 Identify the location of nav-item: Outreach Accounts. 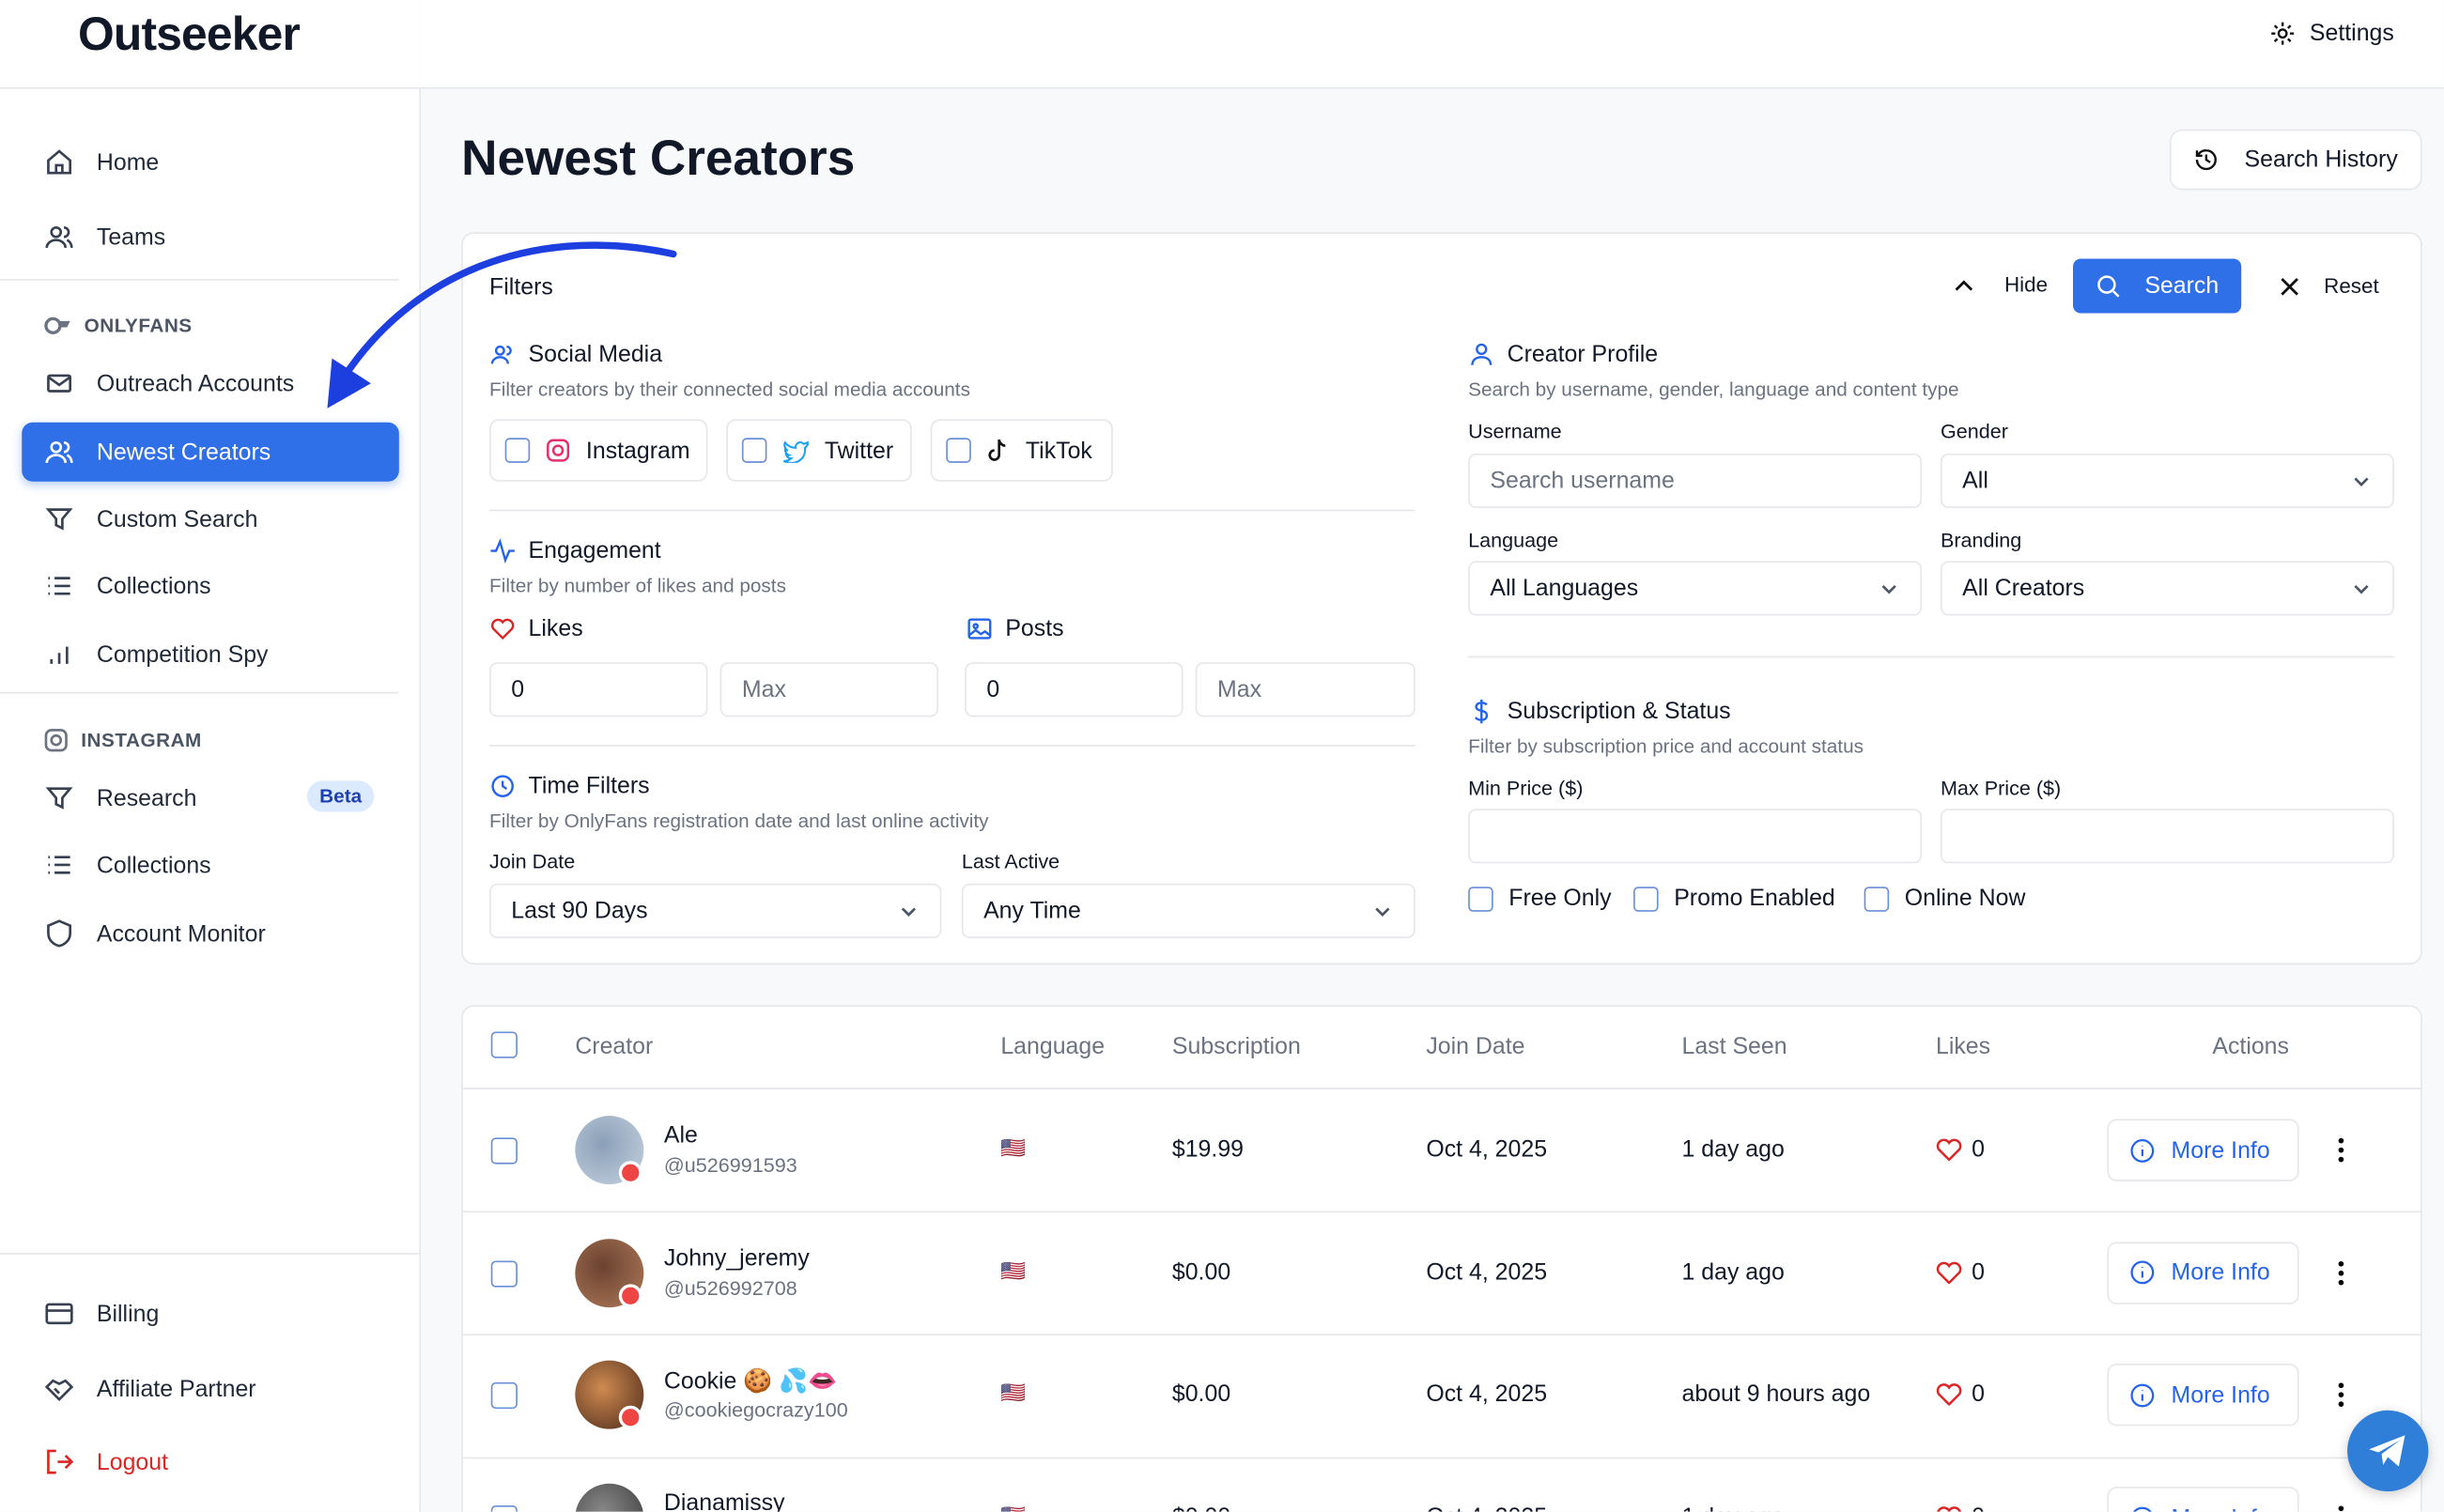
(168, 384).